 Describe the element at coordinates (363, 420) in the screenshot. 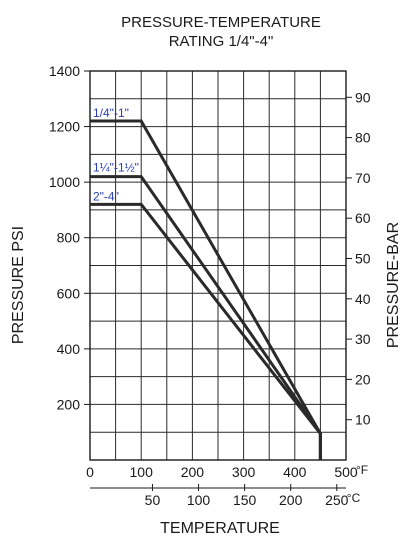

I see `y-tick-label-right: 10` at that location.